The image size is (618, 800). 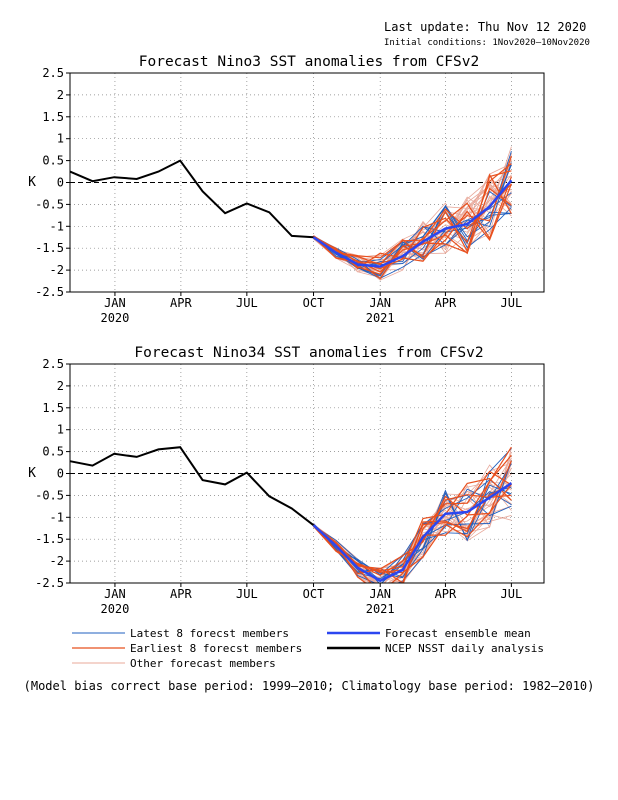 I want to click on nino34-y-tick-label: -1.5, so click(x=49, y=539).